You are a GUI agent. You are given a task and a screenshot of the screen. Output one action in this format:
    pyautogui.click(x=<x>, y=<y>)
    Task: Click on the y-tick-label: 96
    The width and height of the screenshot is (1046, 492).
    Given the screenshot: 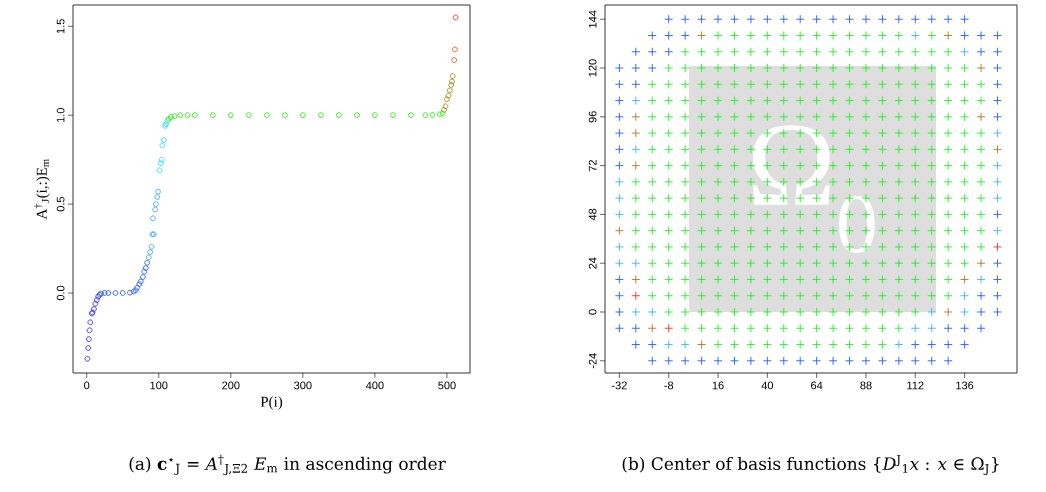 What is the action you would take?
    pyautogui.click(x=592, y=117)
    